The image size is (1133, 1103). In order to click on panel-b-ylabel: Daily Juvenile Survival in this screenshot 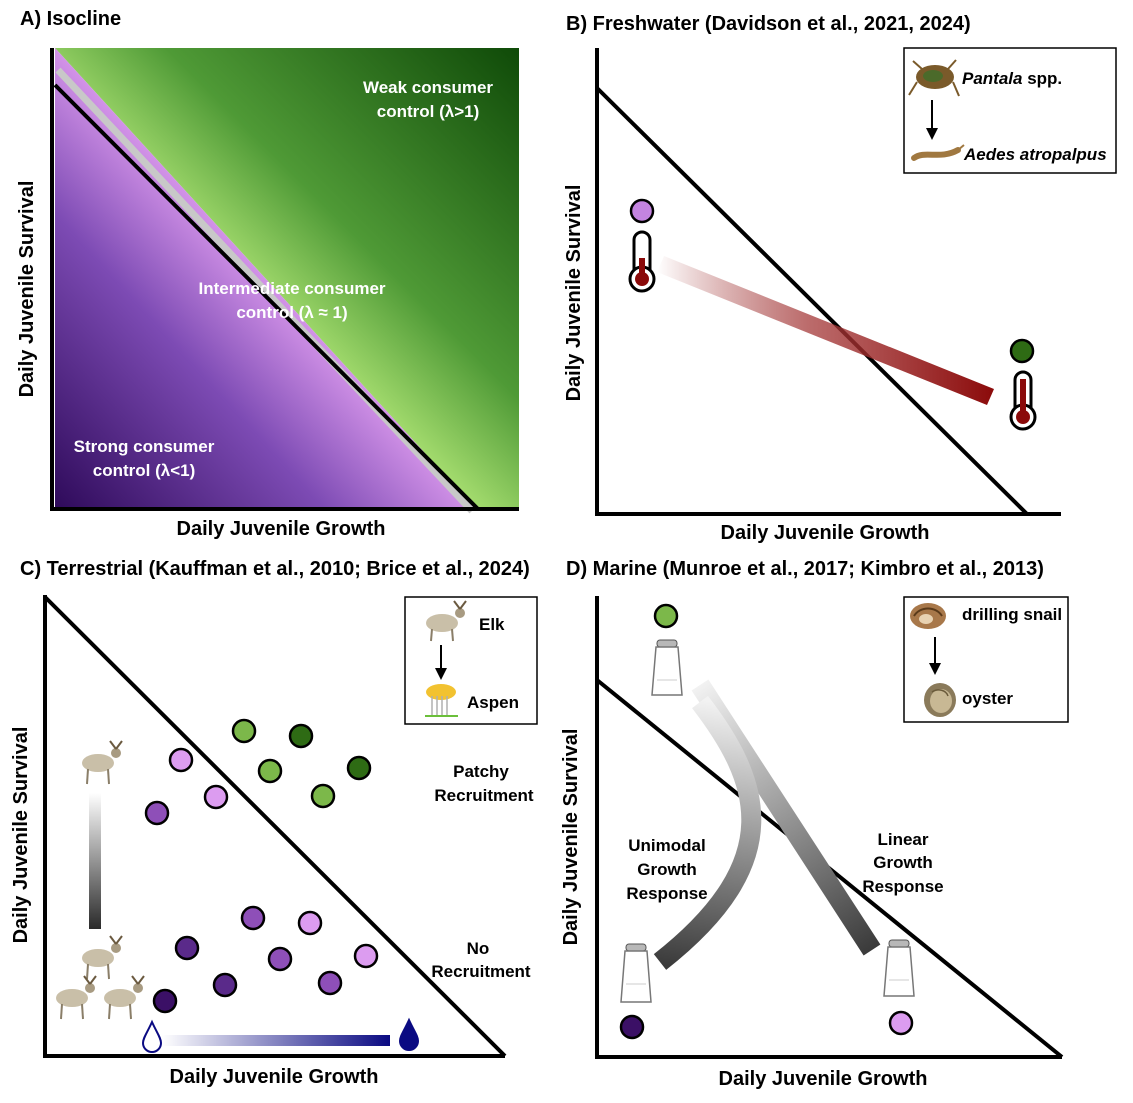, I will do `click(574, 293)`.